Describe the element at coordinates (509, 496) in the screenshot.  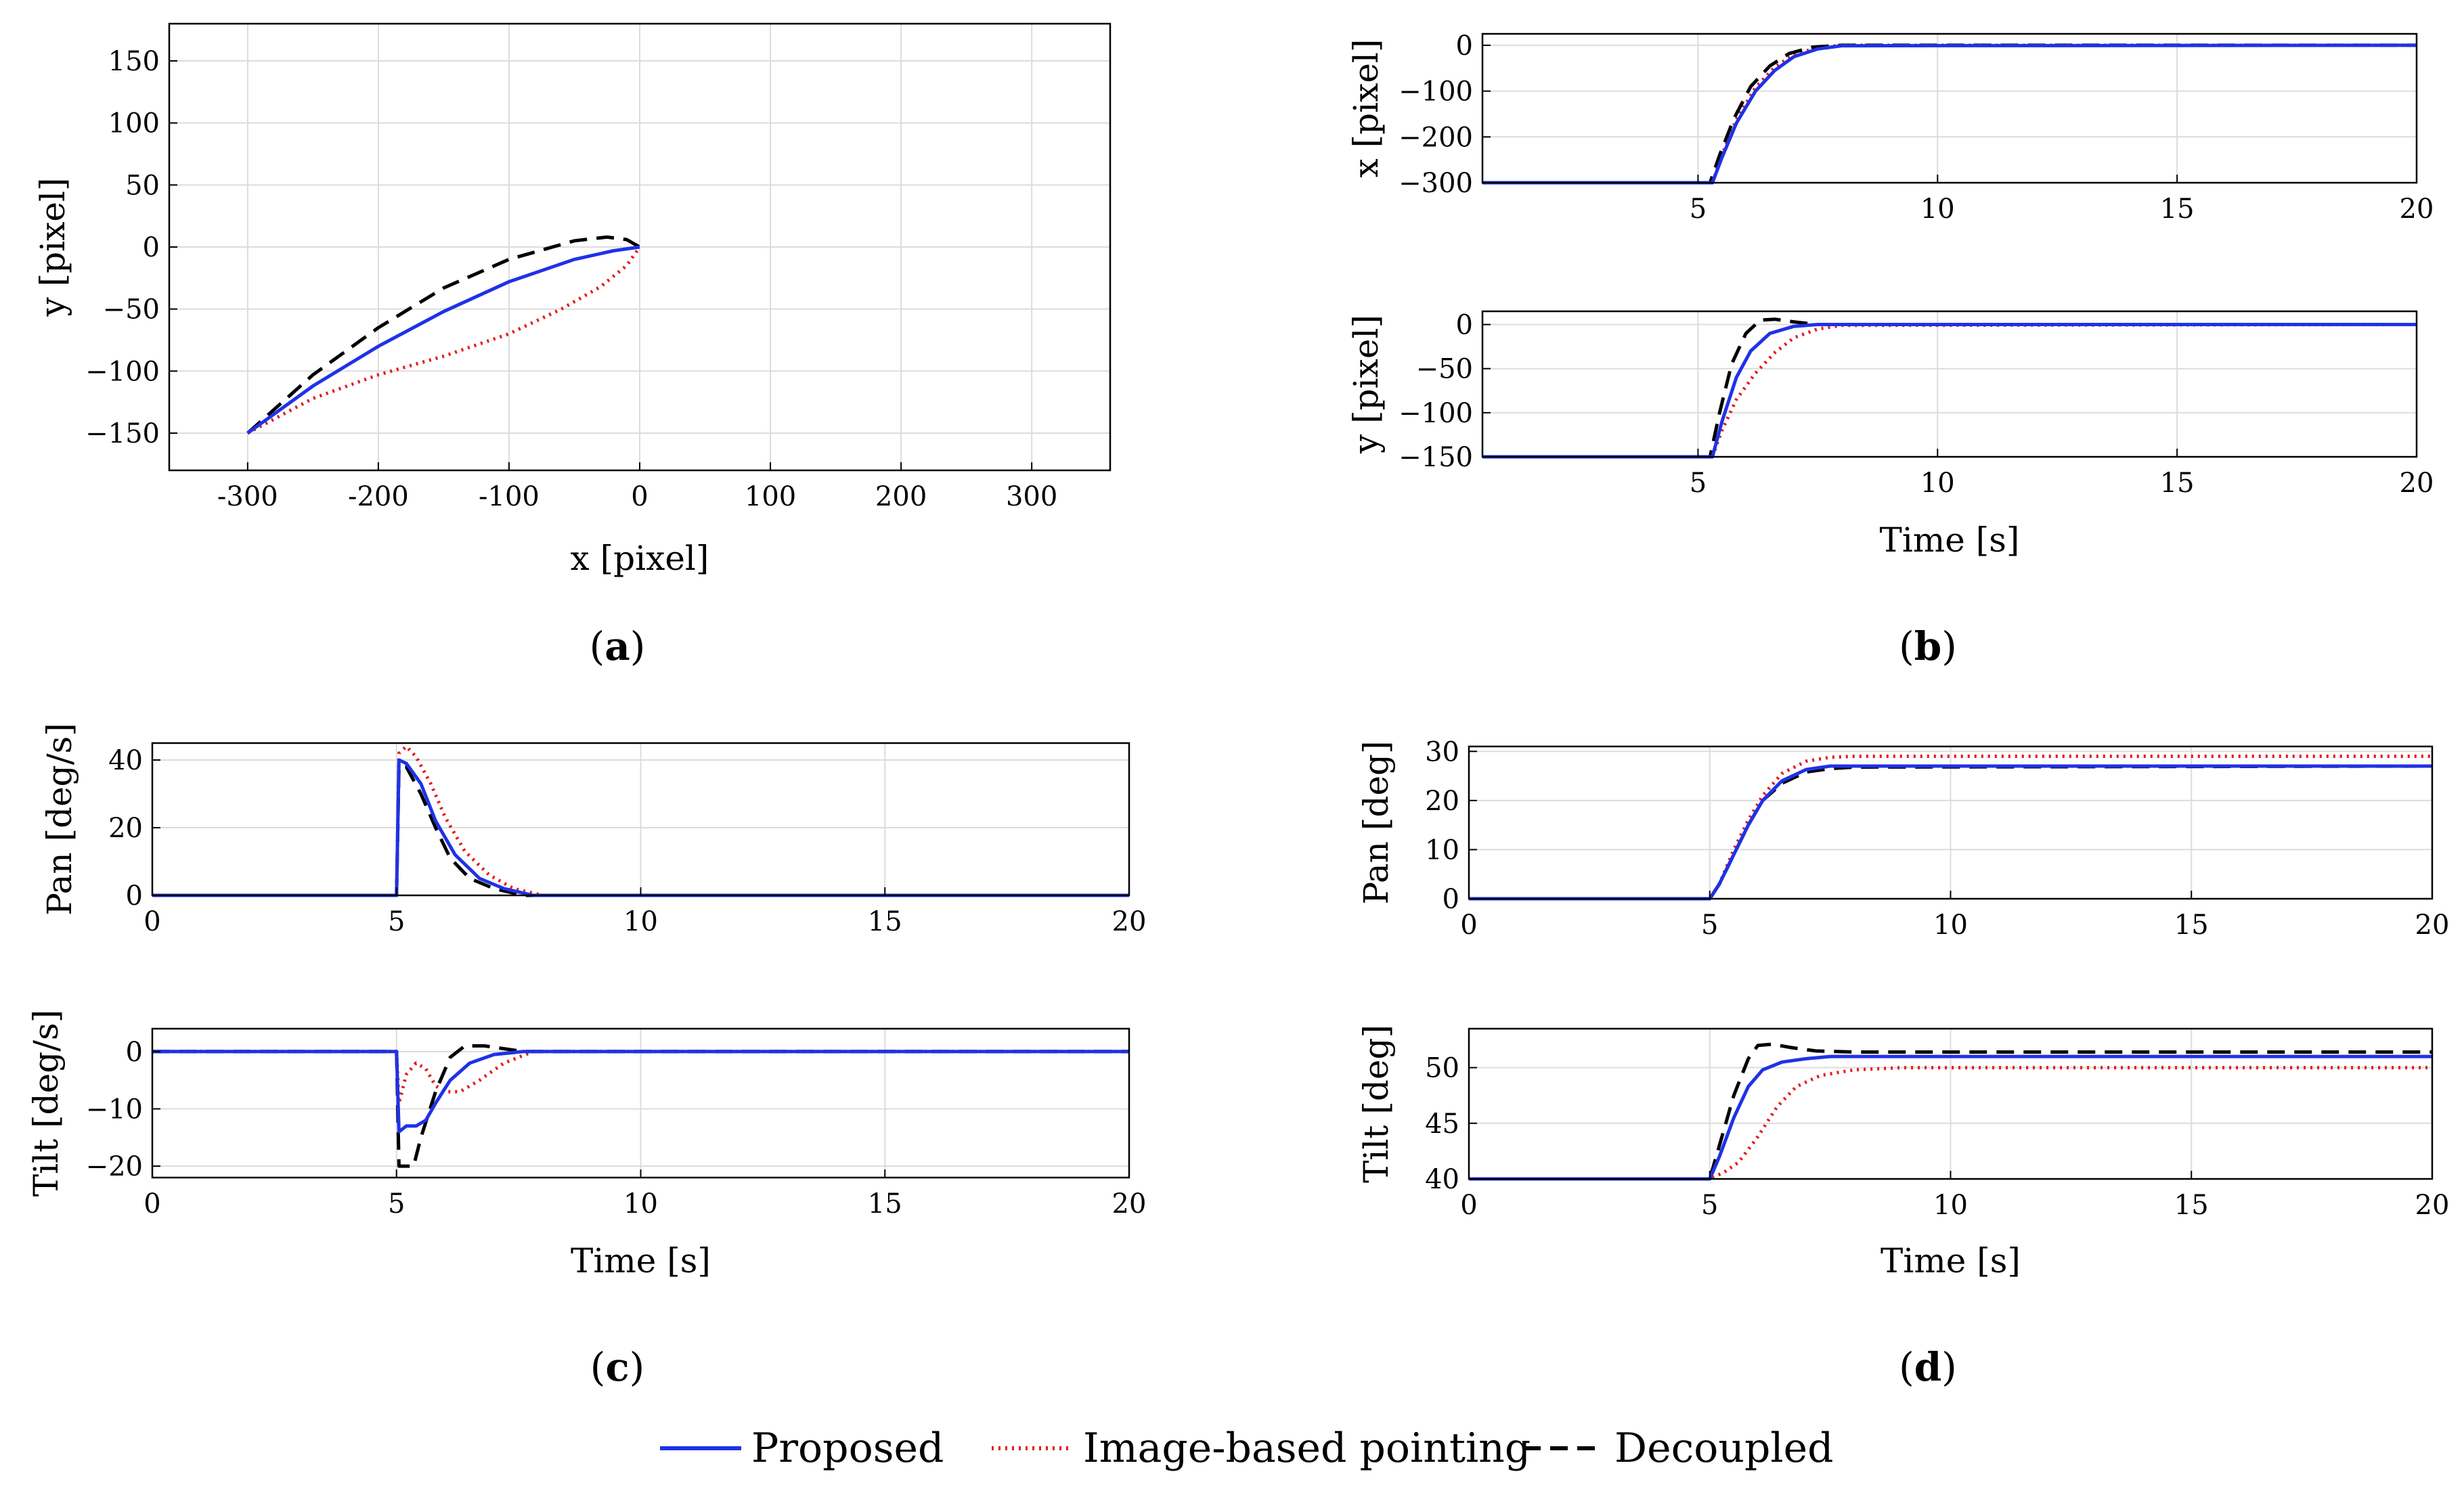
I see `x-tick-label: -100` at that location.